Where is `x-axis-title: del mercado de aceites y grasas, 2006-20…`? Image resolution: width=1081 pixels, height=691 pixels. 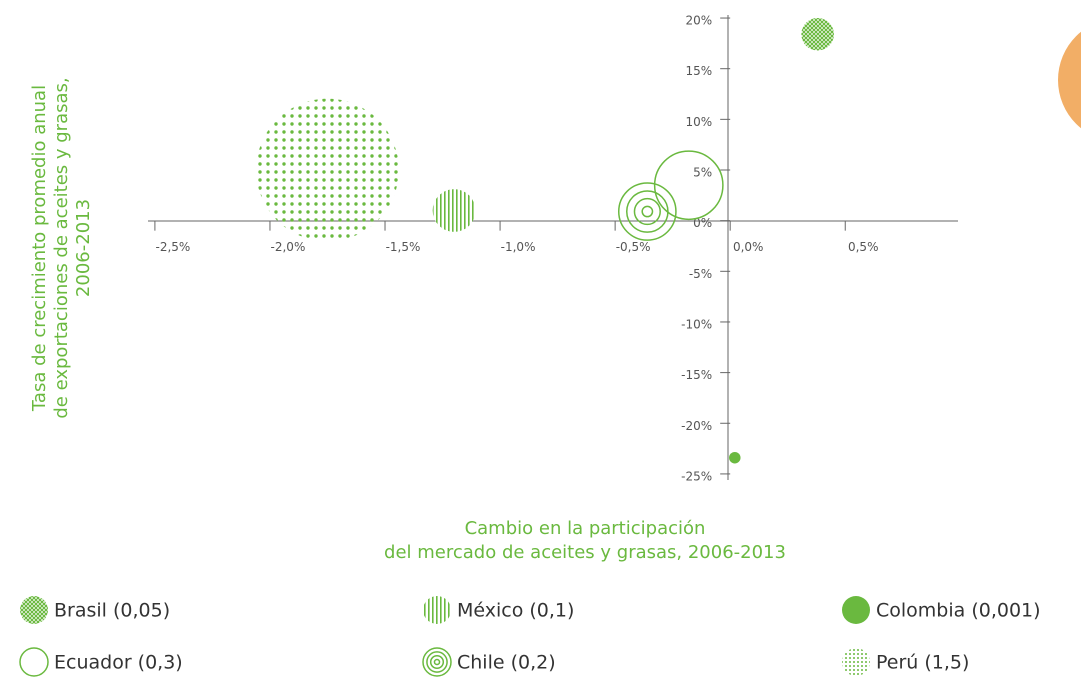 x-axis-title: del mercado de aceites y grasas, 2006-20… is located at coordinates (585, 552).